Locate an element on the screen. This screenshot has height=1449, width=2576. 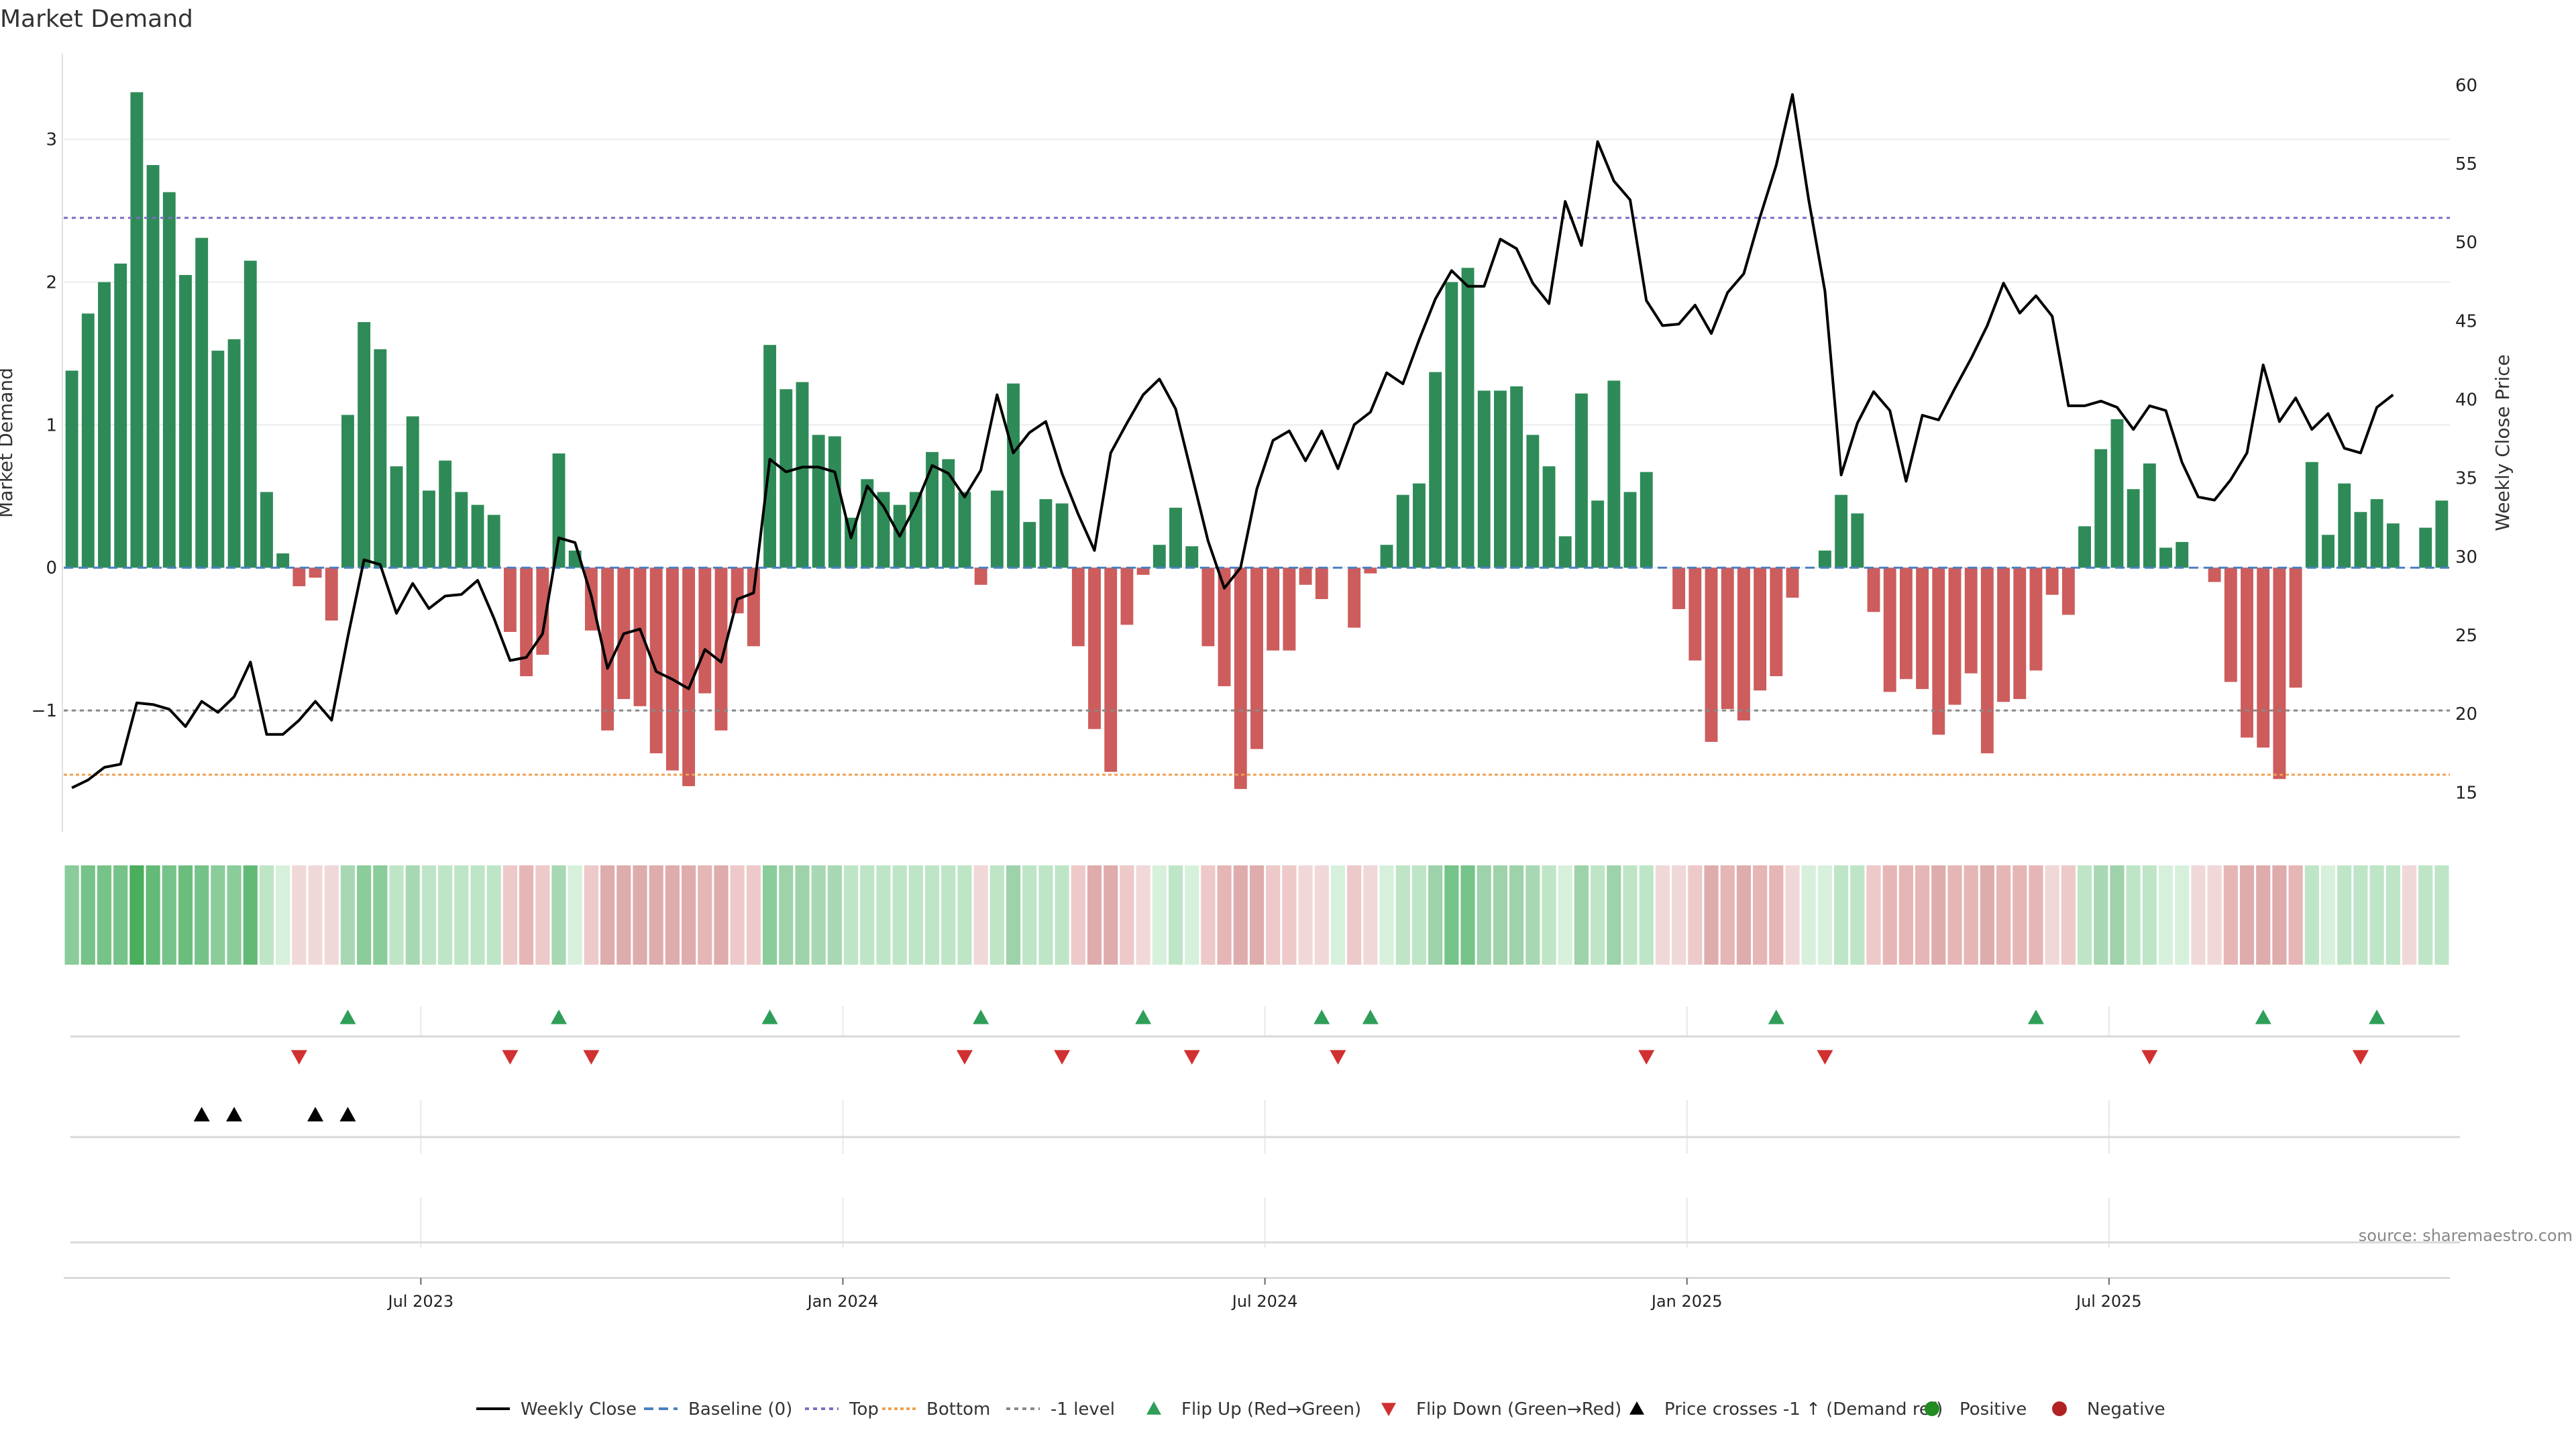
y2-tick-label: 20 is located at coordinates (2466, 714).